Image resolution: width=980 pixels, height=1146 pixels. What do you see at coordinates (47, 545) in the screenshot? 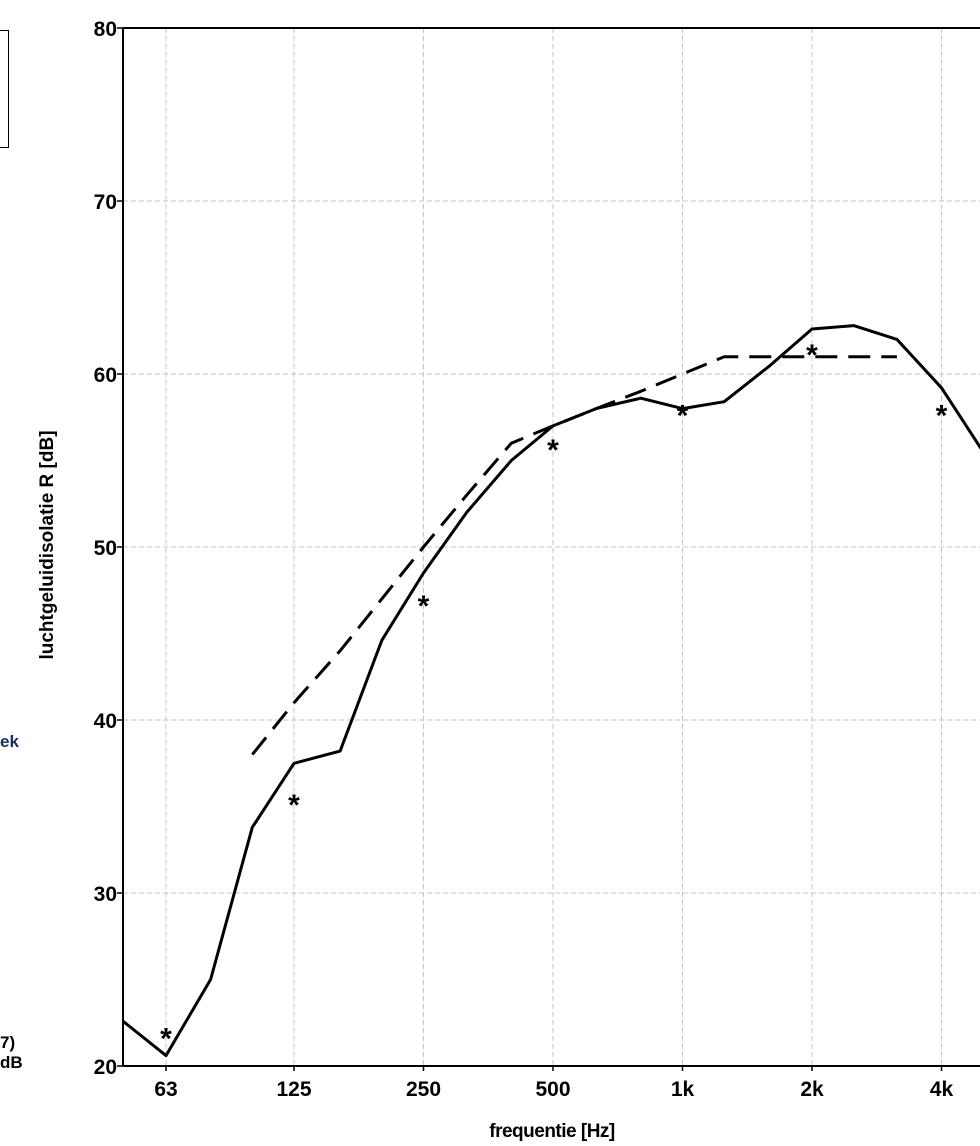
I see `y-axis-label: luchtgeluidisolatie R [dB]` at bounding box center [47, 545].